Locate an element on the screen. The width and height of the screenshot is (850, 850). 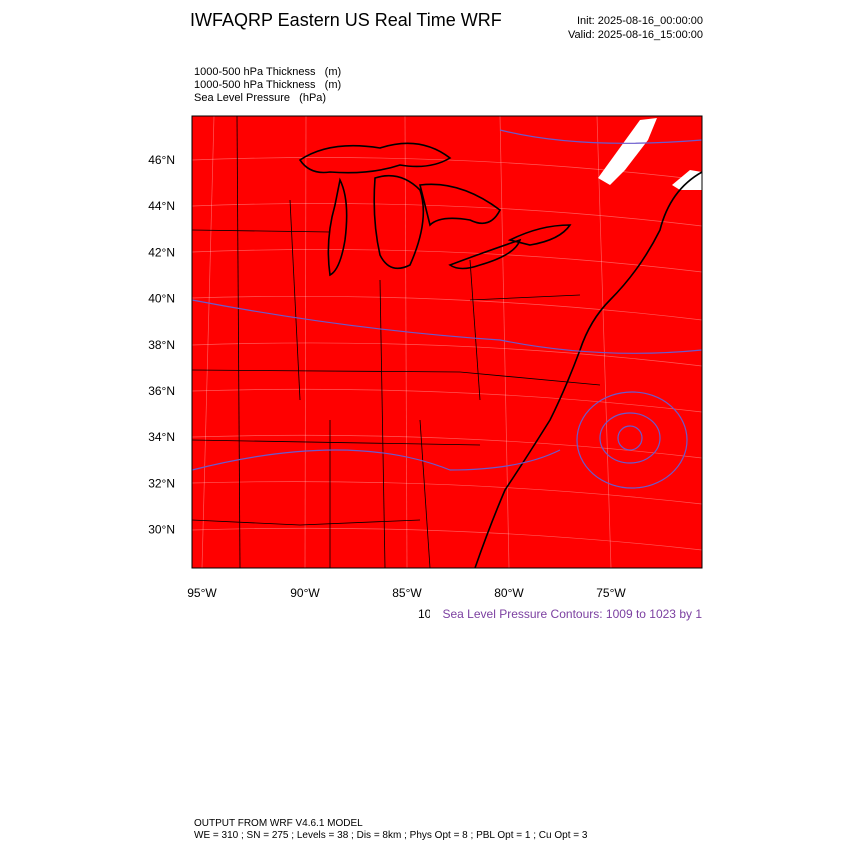
title: IWFAQRP Eastern US Real Time WRF is located at coordinates (346, 20).